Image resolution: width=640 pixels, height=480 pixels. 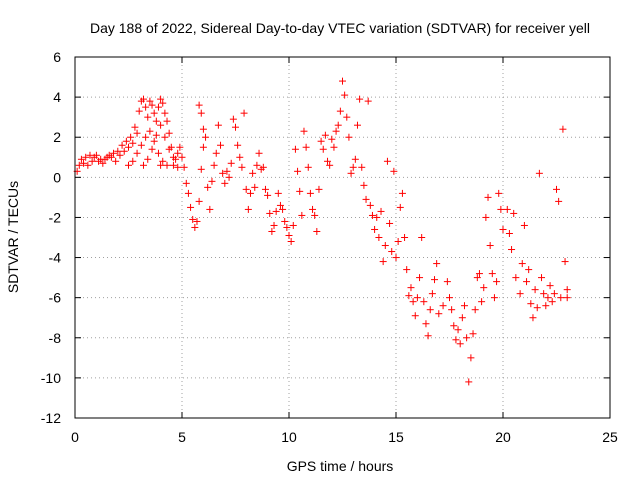 What do you see at coordinates (51, 378) in the screenshot?
I see `y-tick-label: -10` at bounding box center [51, 378].